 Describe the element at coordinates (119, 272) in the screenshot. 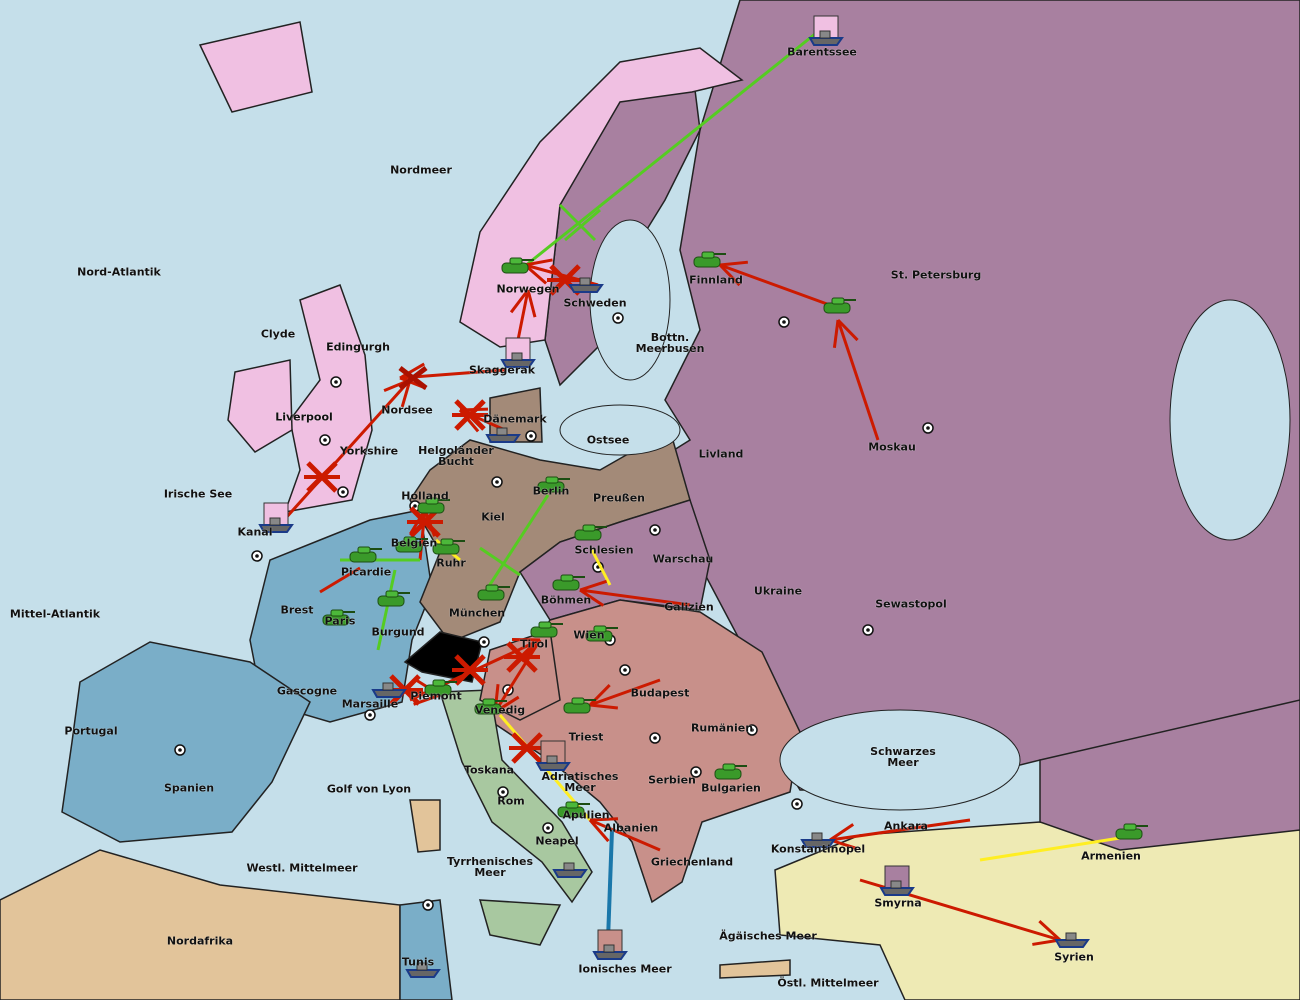

I see `province-label: Nord-Atlantik` at that location.